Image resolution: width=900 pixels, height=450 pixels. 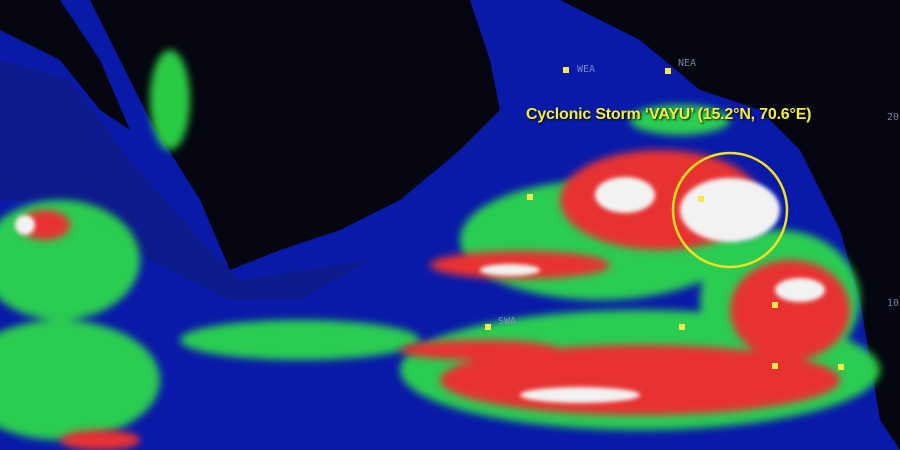 I want to click on region-label-nea: NEA, so click(x=687, y=63).